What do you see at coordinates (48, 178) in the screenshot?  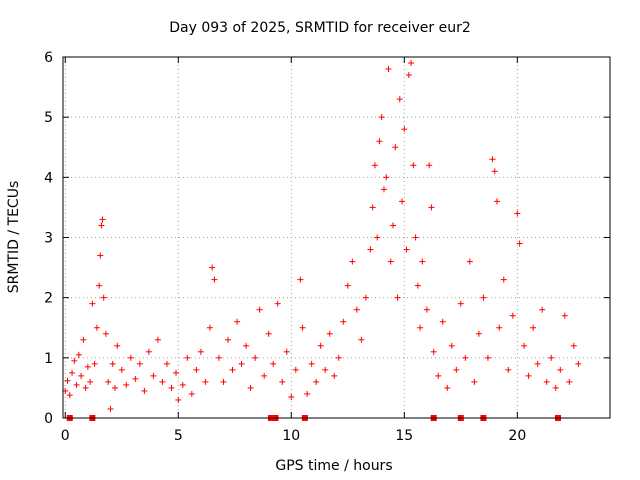 I see `y-tick-label: 4` at bounding box center [48, 178].